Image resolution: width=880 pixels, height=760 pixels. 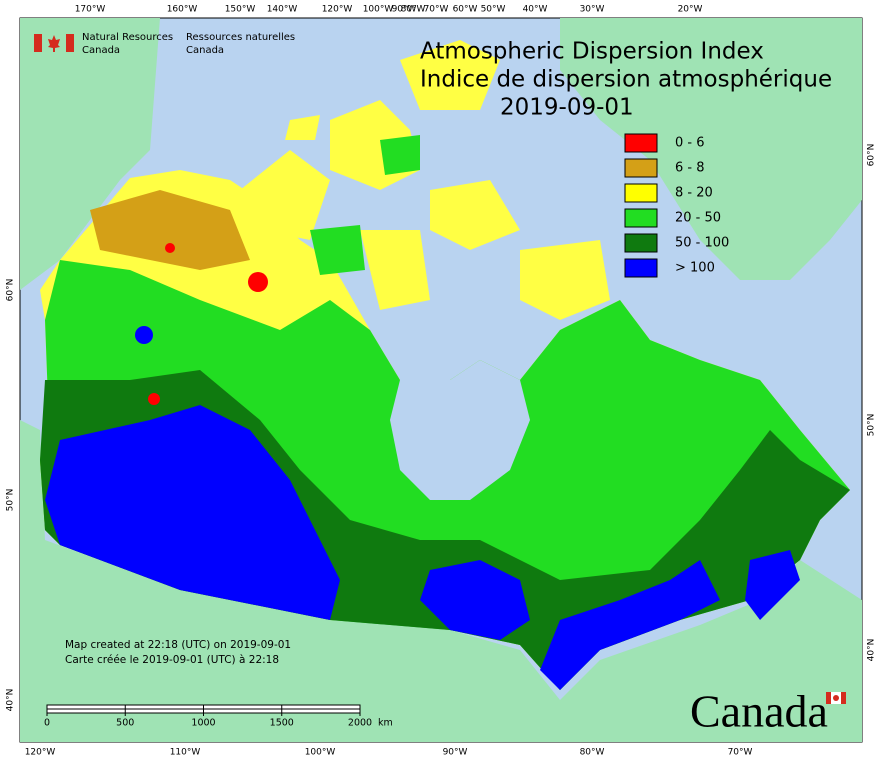 I want to click on wordmark-flag, so click(x=836, y=698).